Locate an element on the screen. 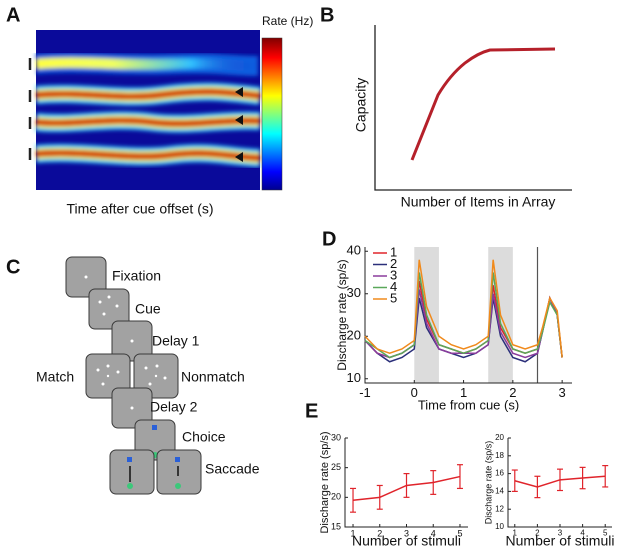 The height and width of the screenshot is (548, 626). panel-letter: D is located at coordinates (329, 239).